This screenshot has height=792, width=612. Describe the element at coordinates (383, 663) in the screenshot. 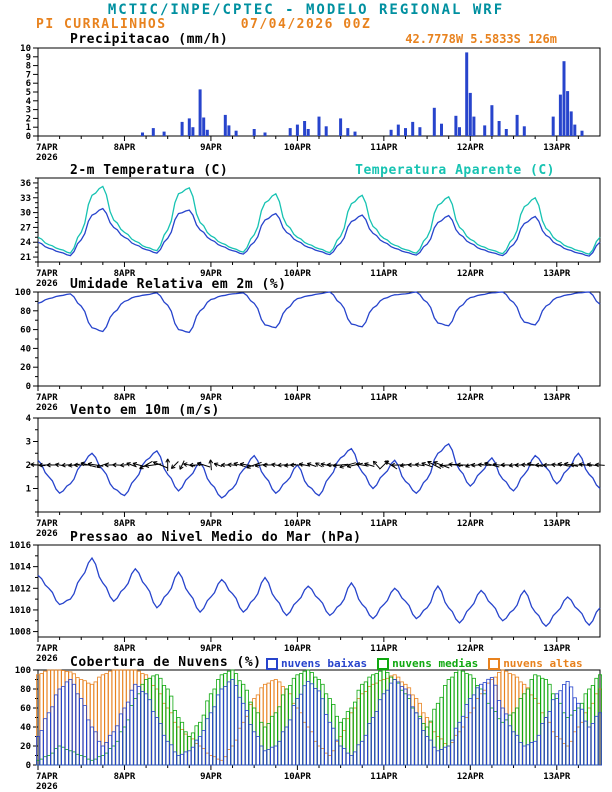

I see `mid-clouds-swatch-icon` at that location.